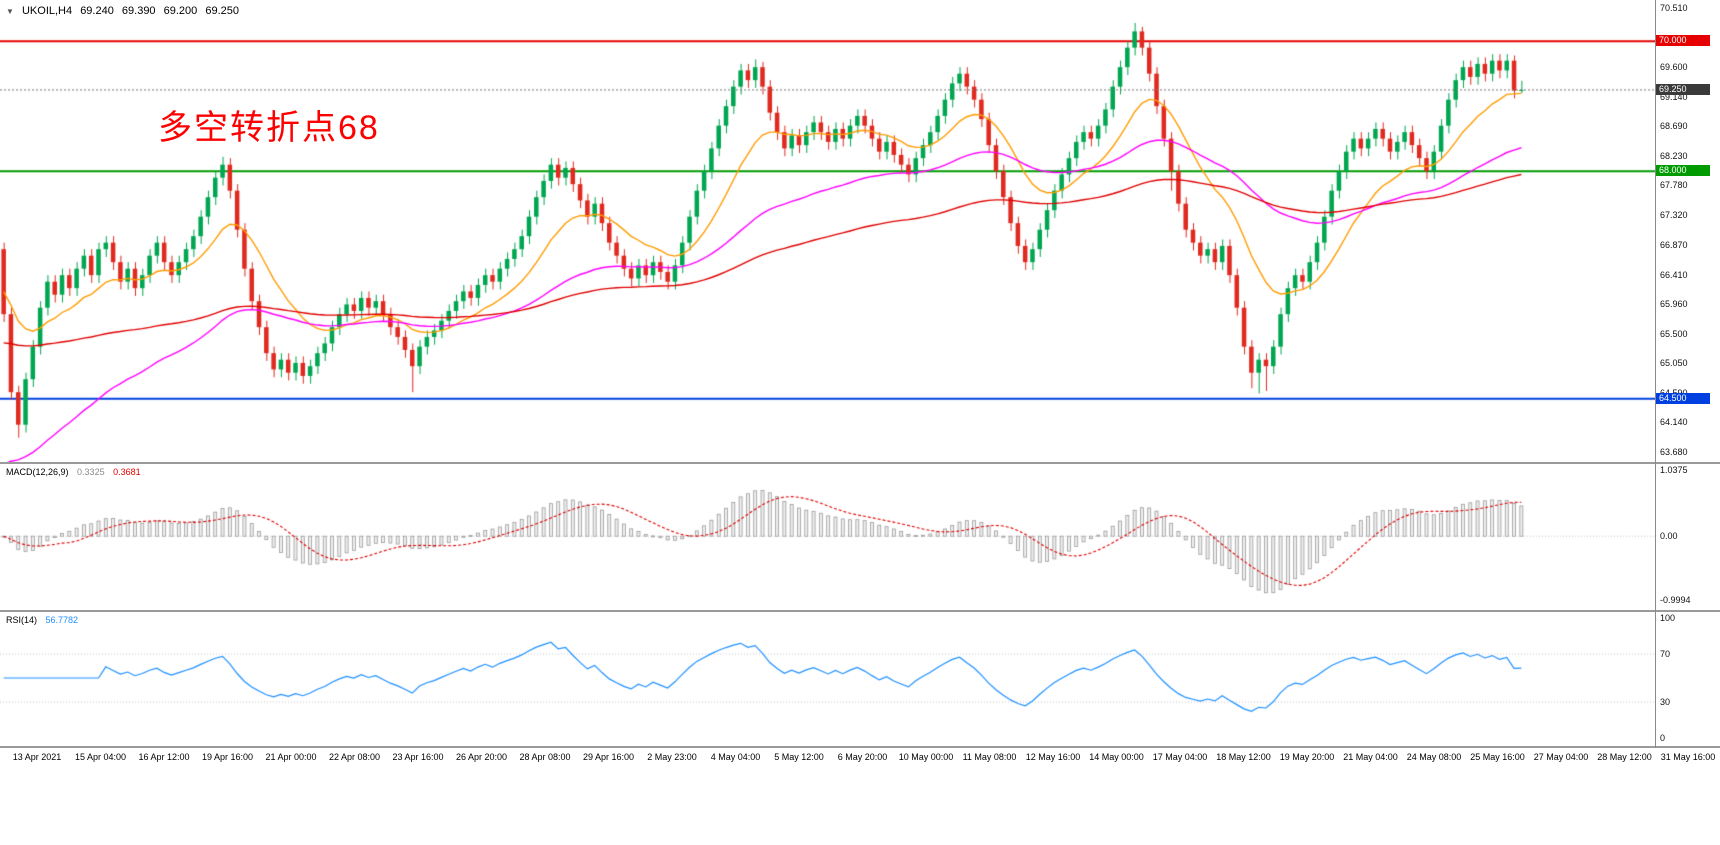 The height and width of the screenshot is (845, 1720). What do you see at coordinates (1663, 738) in the screenshot?
I see `rsi-axis-label: 0` at bounding box center [1663, 738].